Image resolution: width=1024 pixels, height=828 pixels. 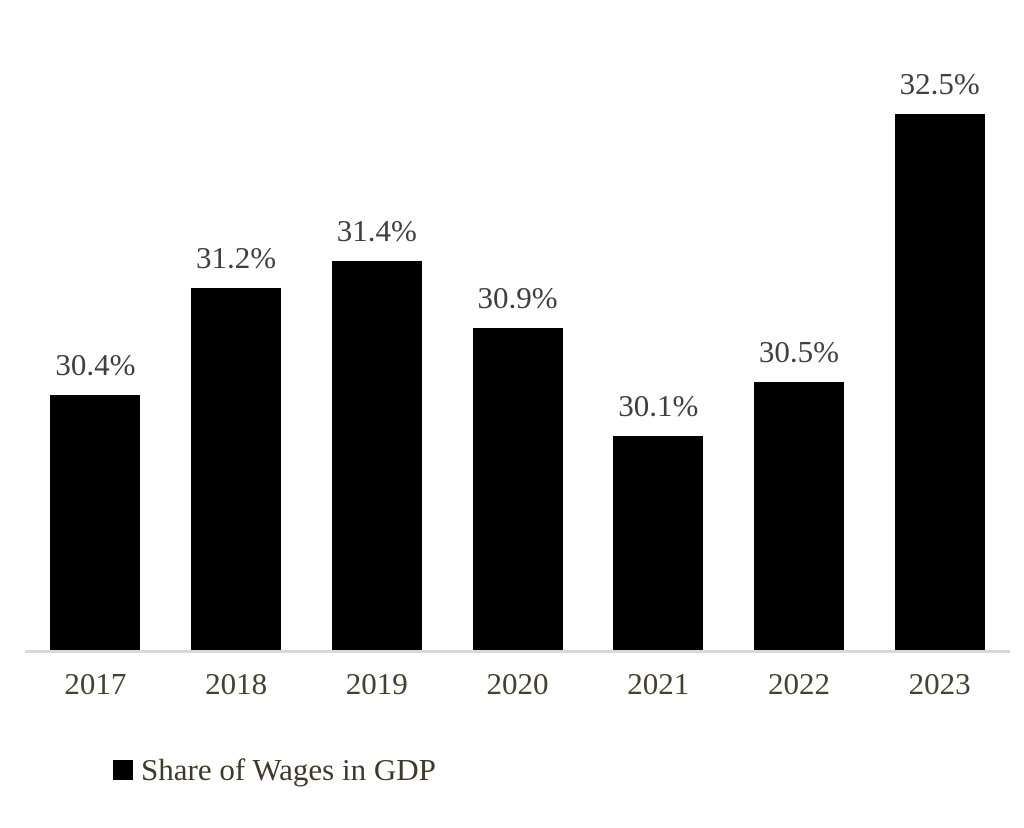 What do you see at coordinates (658, 683) in the screenshot?
I see `x-tick-label: 2021` at bounding box center [658, 683].